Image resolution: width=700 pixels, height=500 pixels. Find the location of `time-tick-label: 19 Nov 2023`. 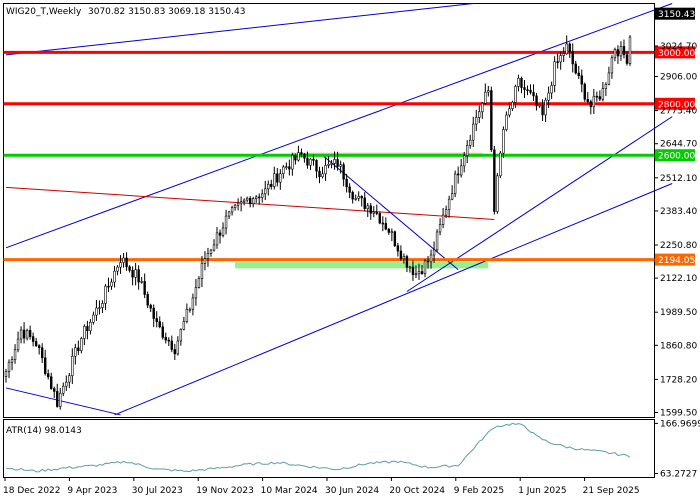

time-tick-label: 19 Nov 2023 is located at coordinates (225, 491).